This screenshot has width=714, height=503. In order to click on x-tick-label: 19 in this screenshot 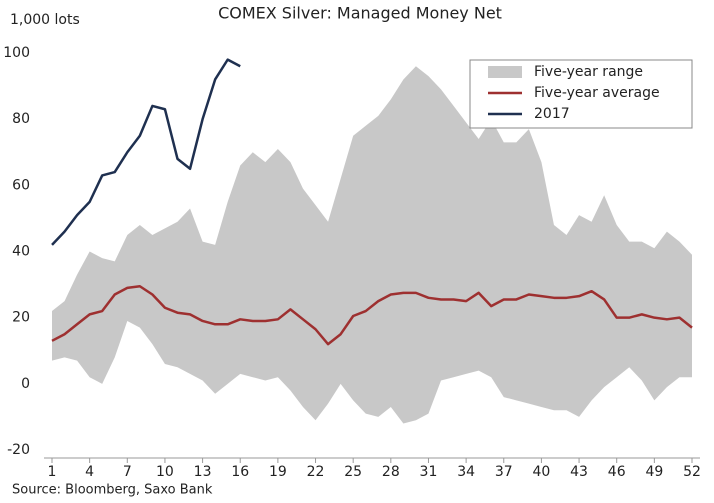, I will do `click(278, 472)`.